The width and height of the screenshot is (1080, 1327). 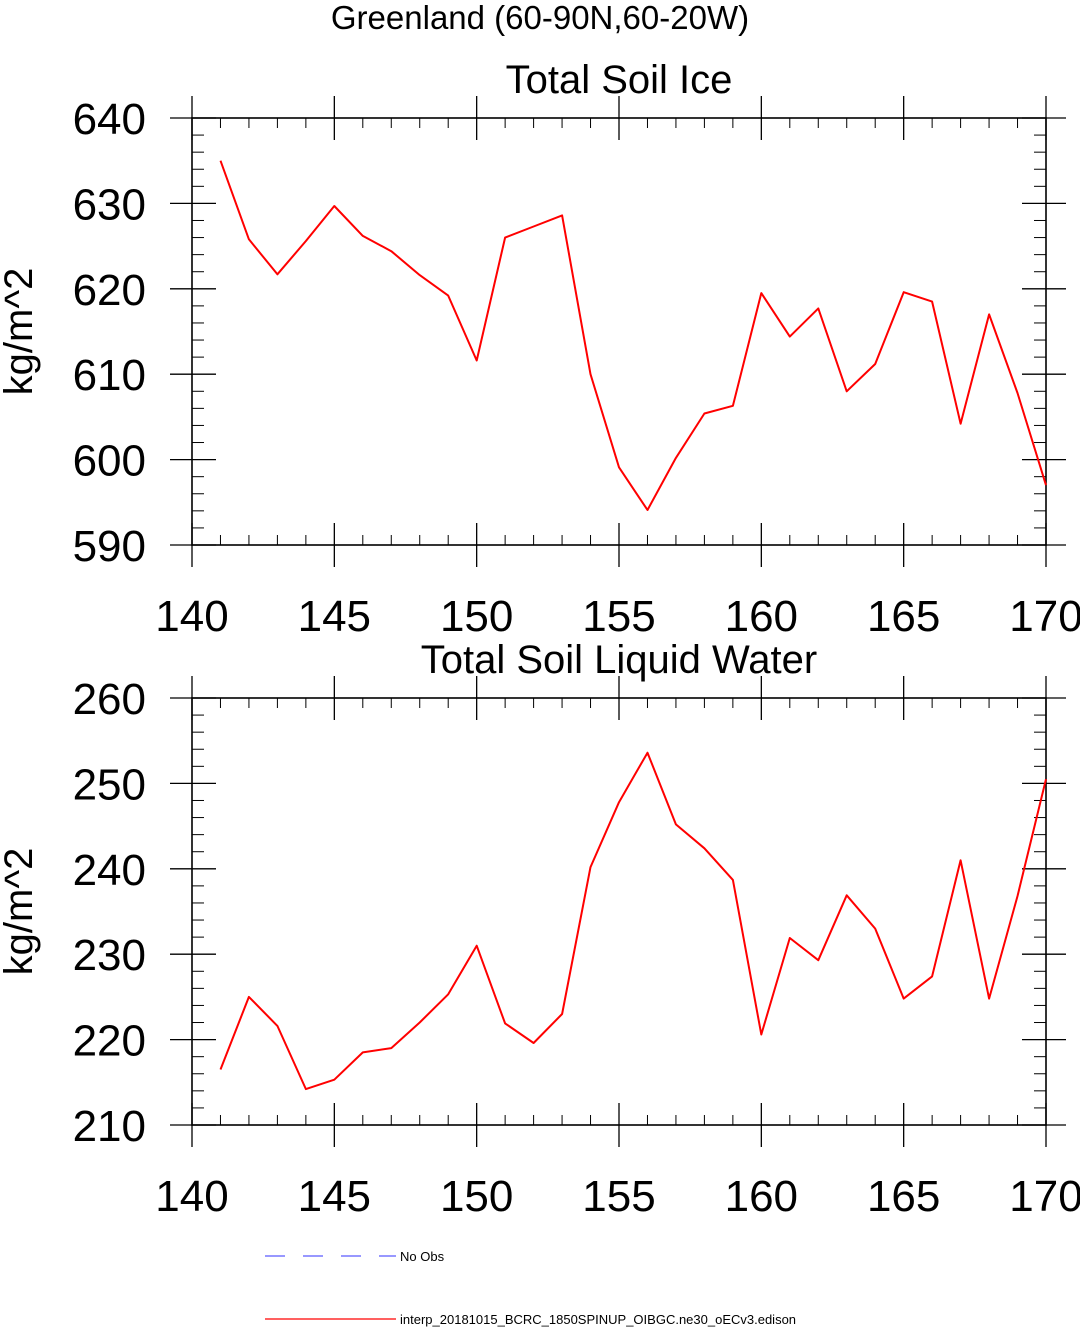 I want to click on y-tick-label: 260, so click(x=109, y=699).